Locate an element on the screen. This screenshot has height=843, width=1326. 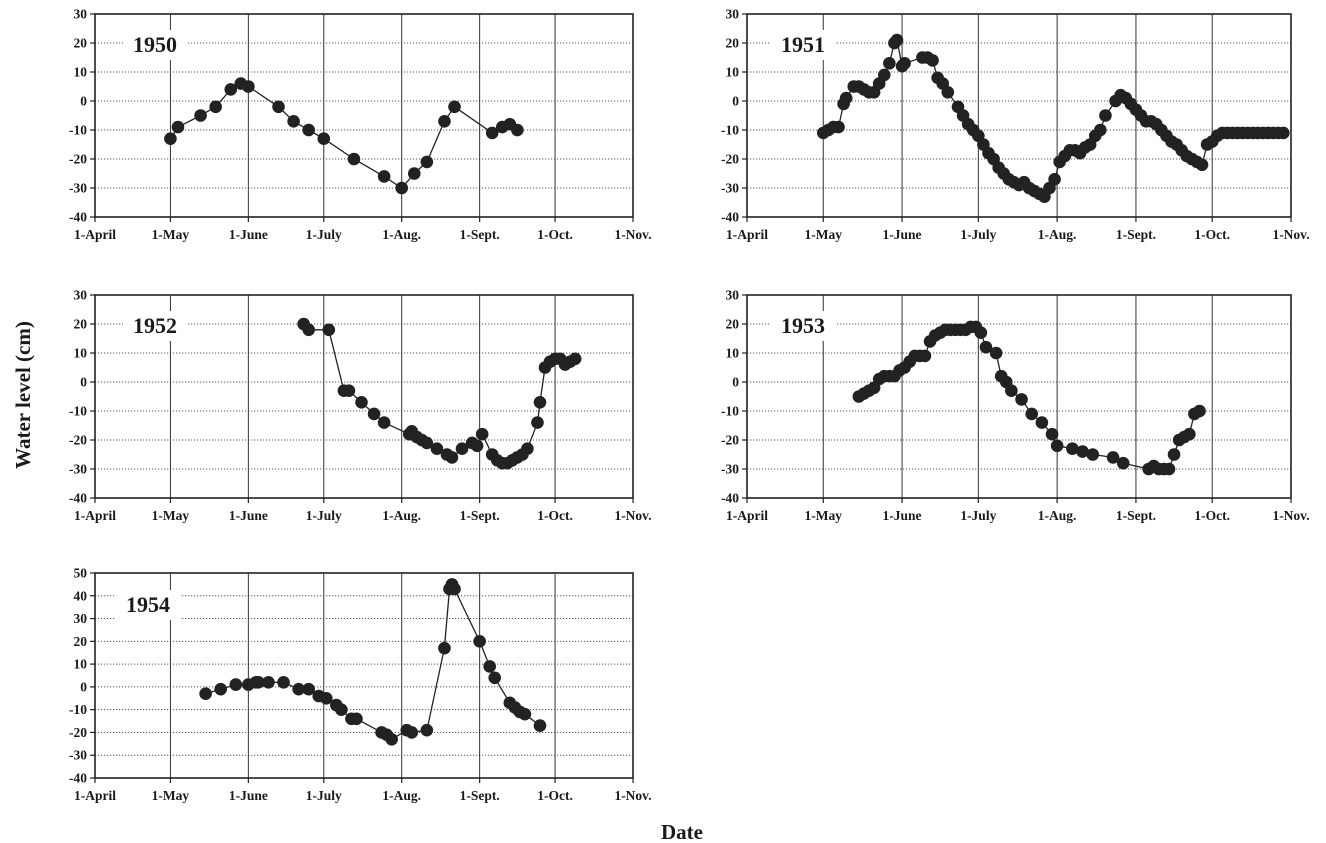
panel-title: 1951 is located at coordinates (803, 44).